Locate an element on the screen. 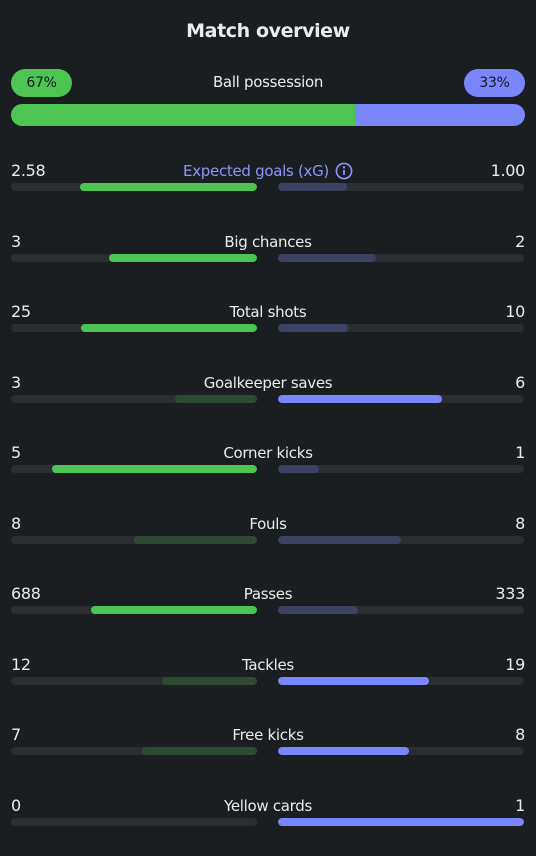 Image resolution: width=536 pixels, height=856 pixels. stat-row: 688 Passes 333 is located at coordinates (268, 607).